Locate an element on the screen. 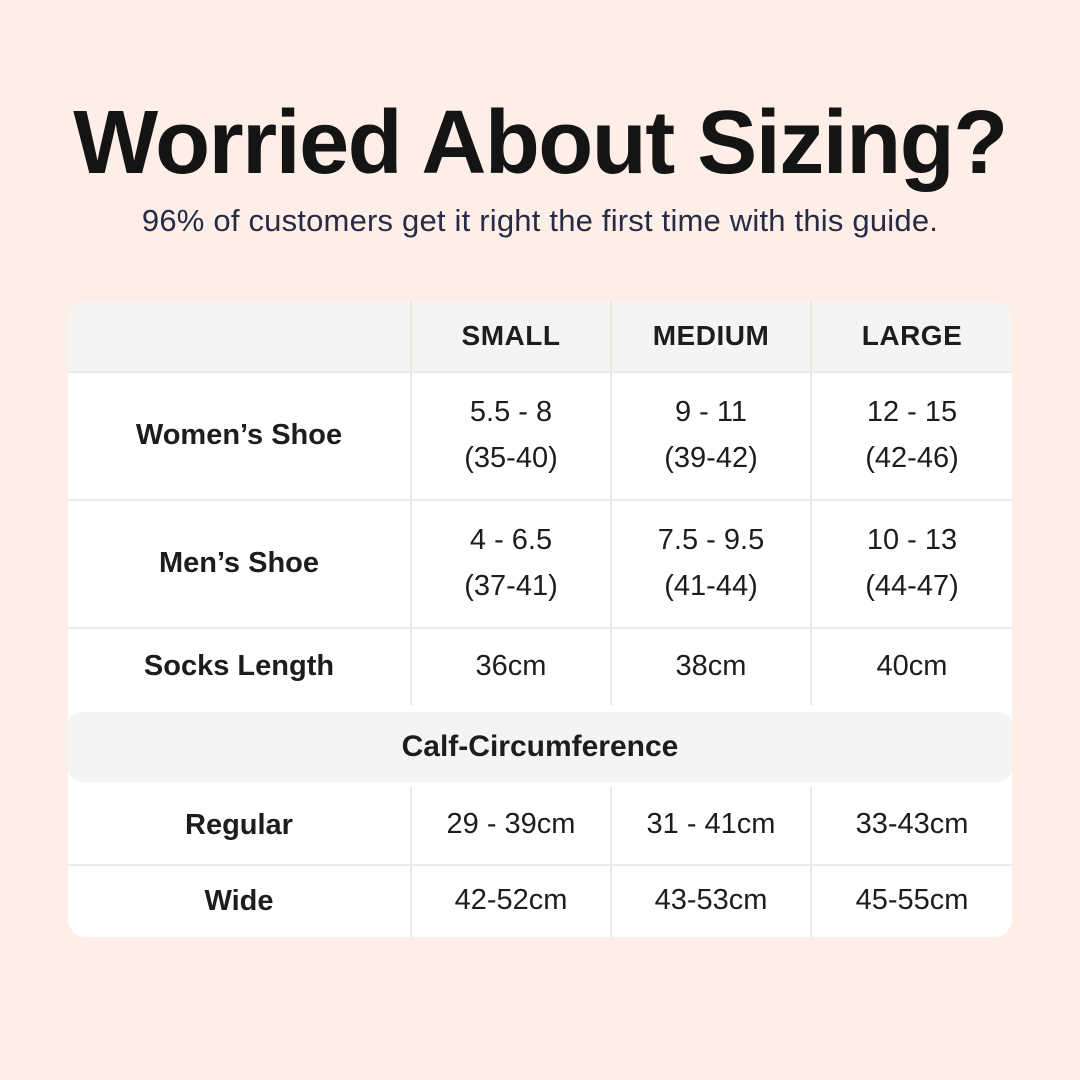  cell-womens-large: 12 - 15 (42-46) is located at coordinates (912, 437).